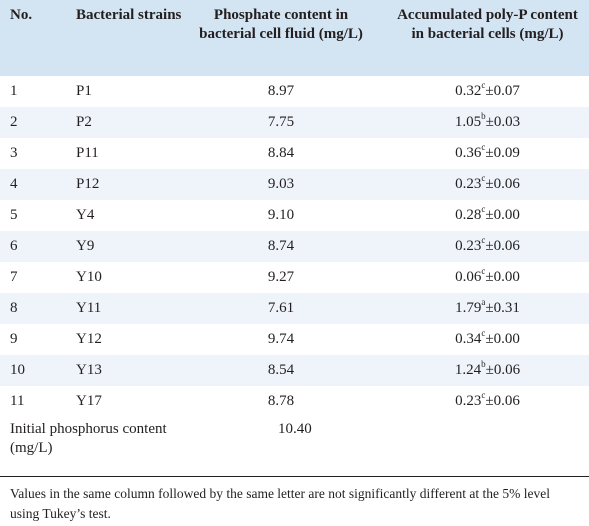 The image size is (589, 526). I want to click on cell-phosphate: 8.74, so click(281, 246).